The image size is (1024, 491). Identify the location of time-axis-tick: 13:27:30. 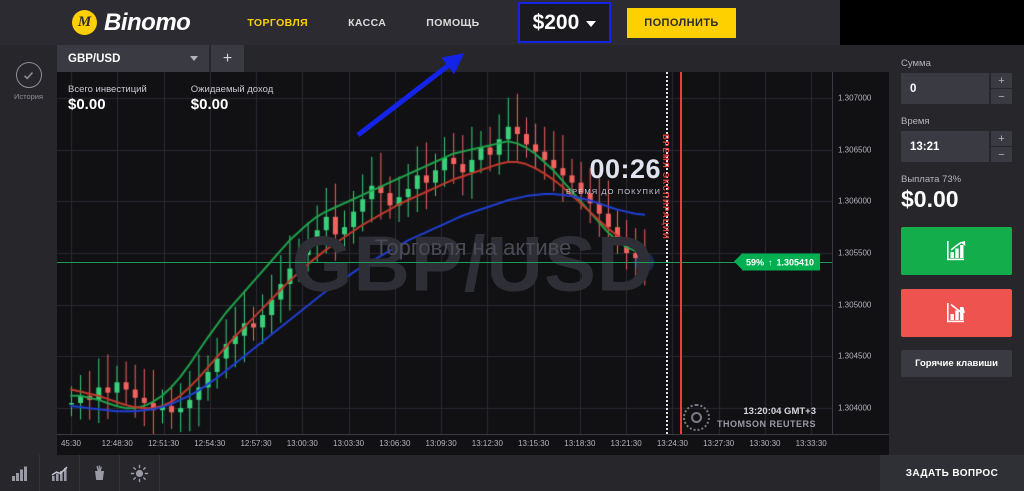
(719, 443).